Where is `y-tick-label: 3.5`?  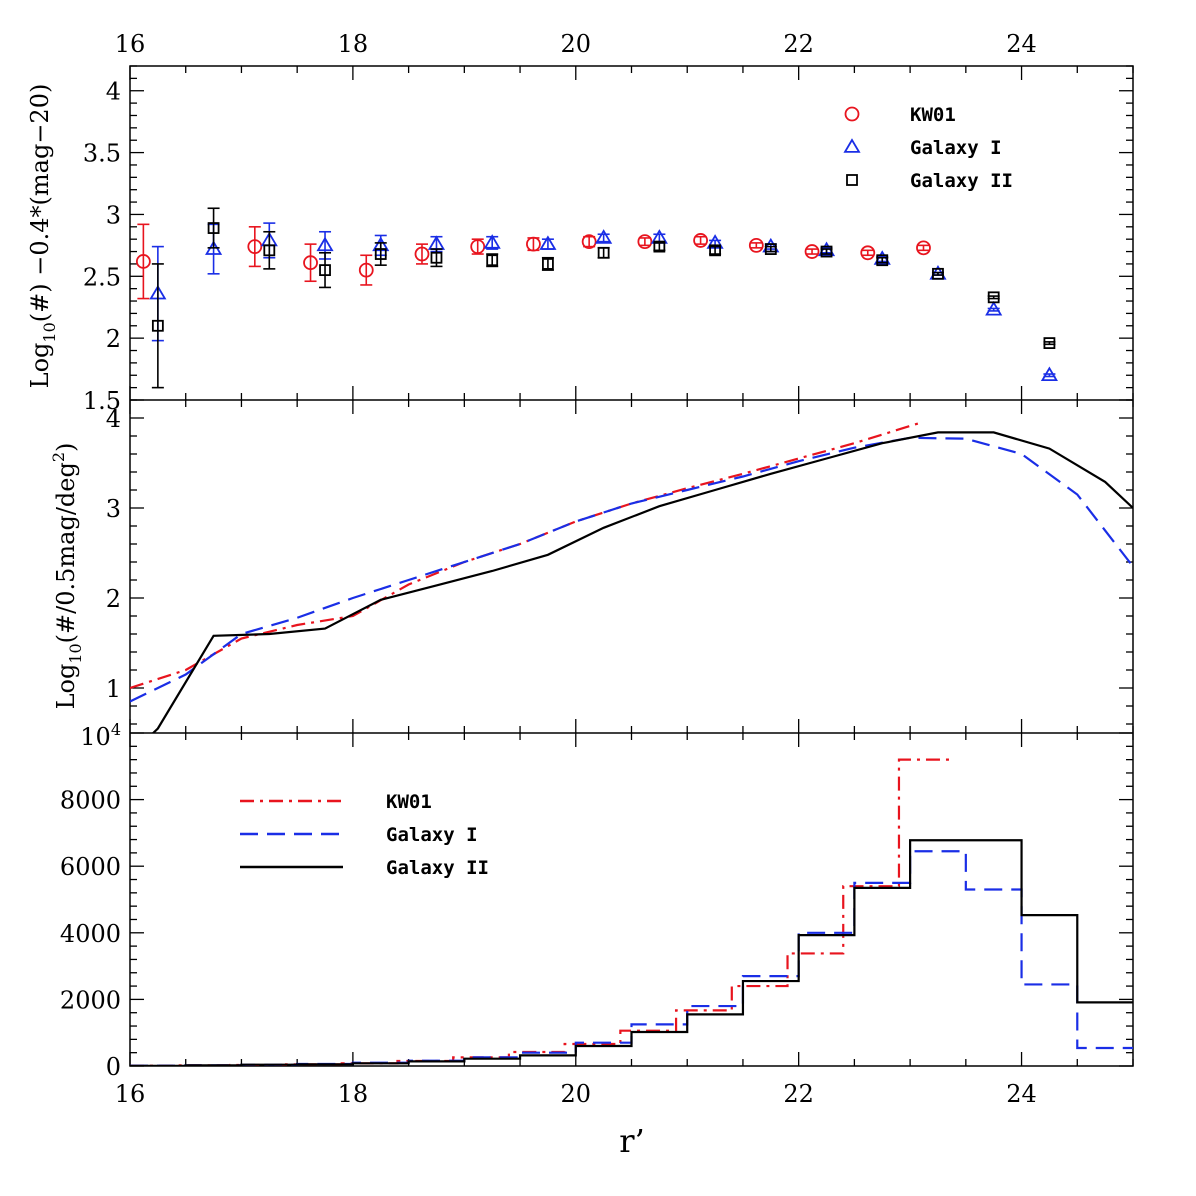 y-tick-label: 3.5 is located at coordinates (102, 154).